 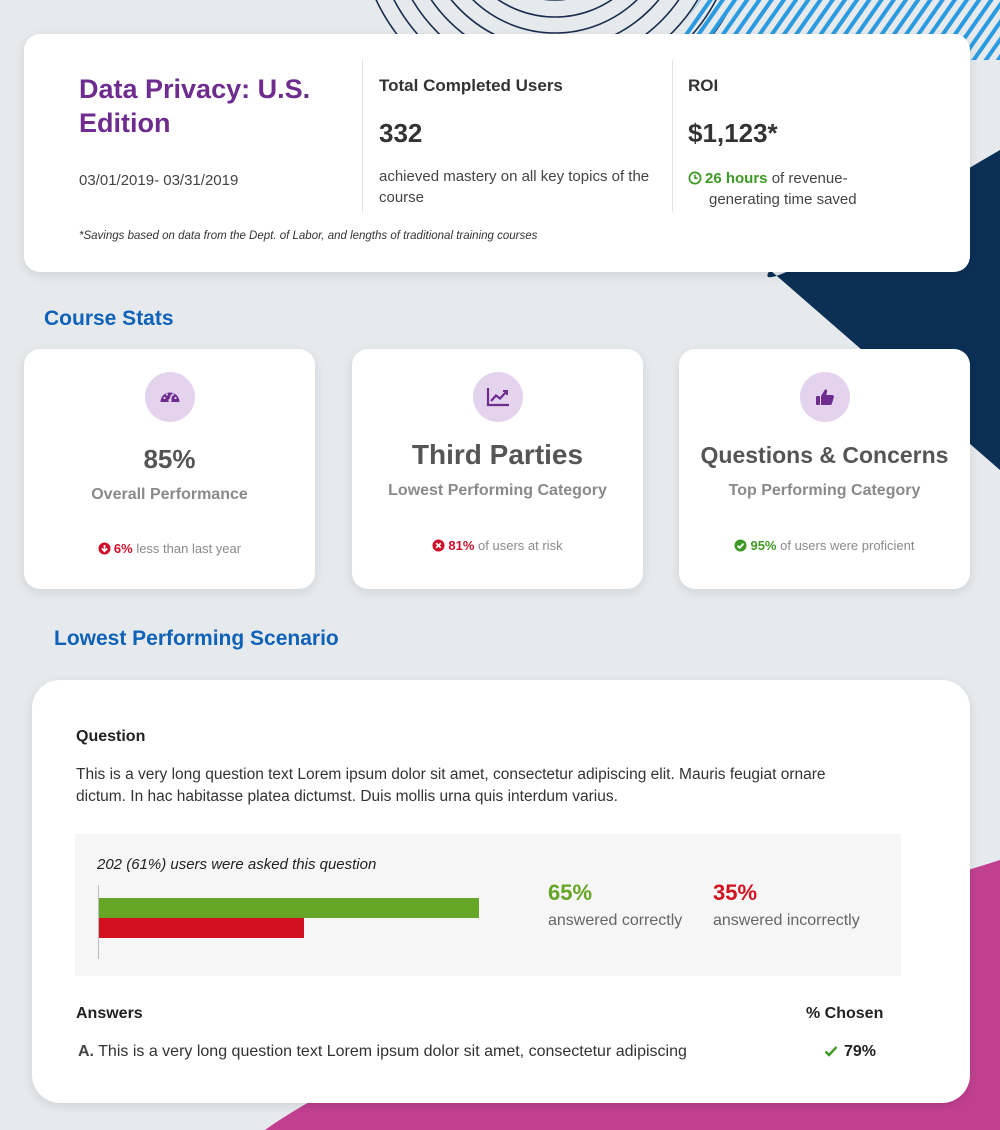 What do you see at coordinates (438, 545) in the screenshot?
I see `x-circle-icon` at bounding box center [438, 545].